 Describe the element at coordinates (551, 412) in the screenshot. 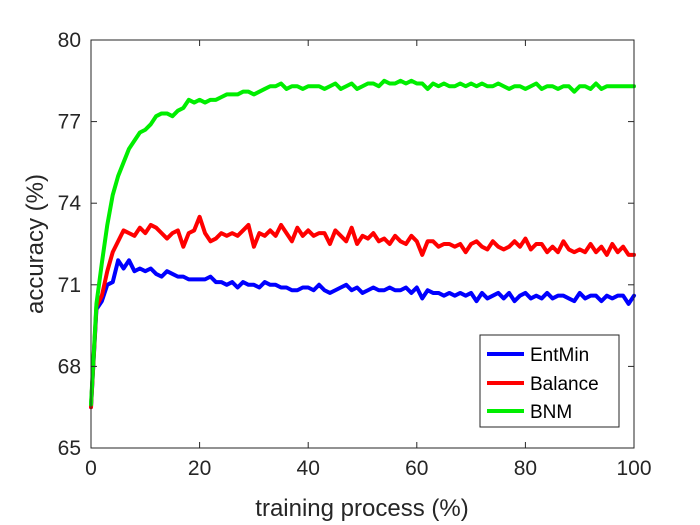

I see `legend-label-bnm: BNM` at that location.